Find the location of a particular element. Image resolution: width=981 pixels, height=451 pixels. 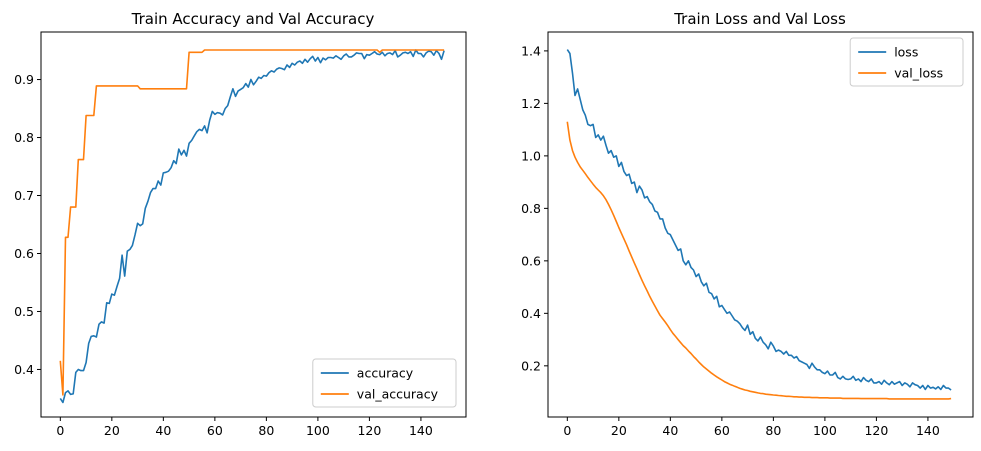

accuracy-chart-x-tick-label: 100 is located at coordinates (318, 430).